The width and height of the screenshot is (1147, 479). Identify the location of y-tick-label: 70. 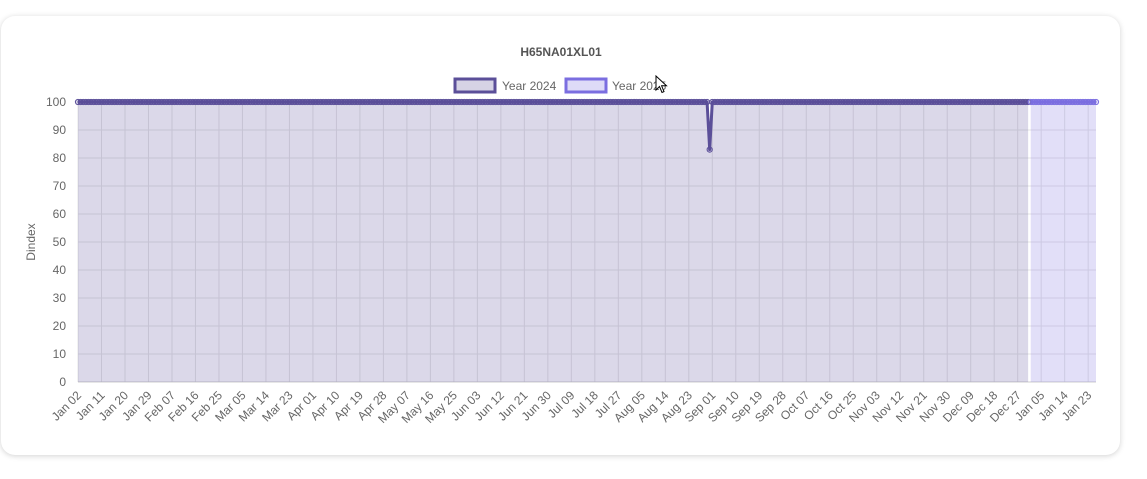
(60, 186).